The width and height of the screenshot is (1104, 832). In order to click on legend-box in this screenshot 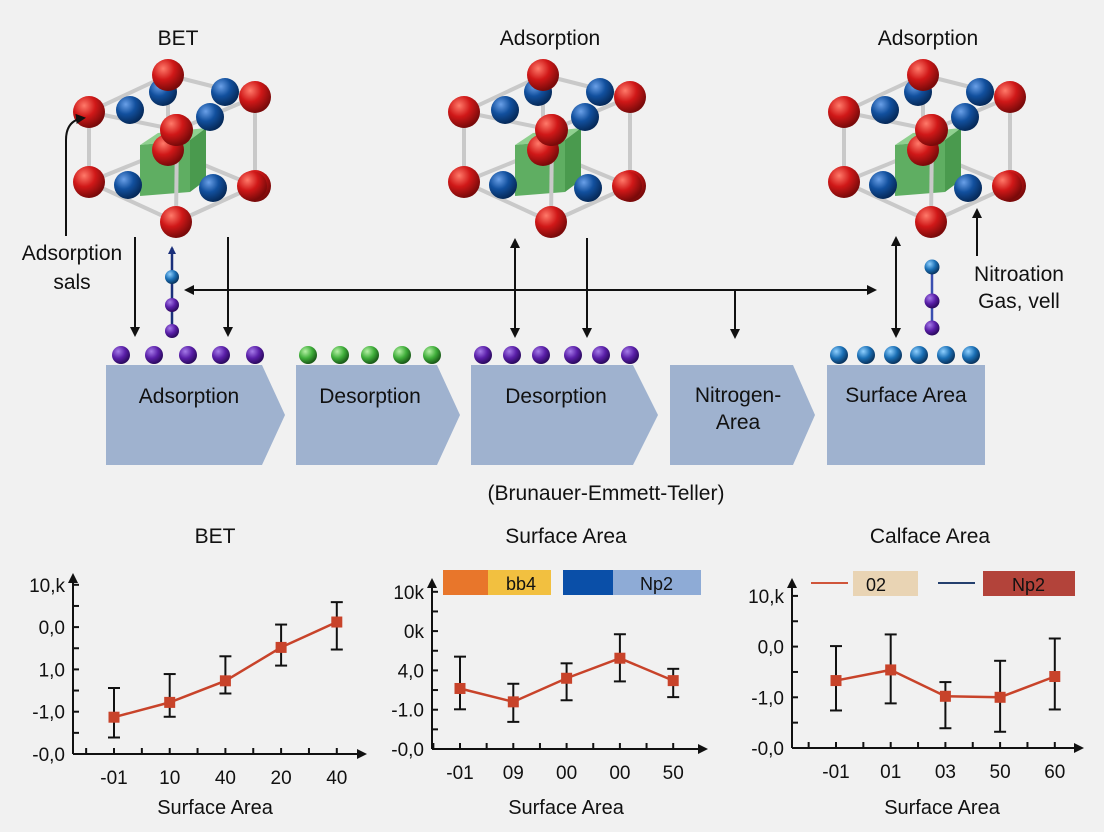, I will do `click(657, 582)`.